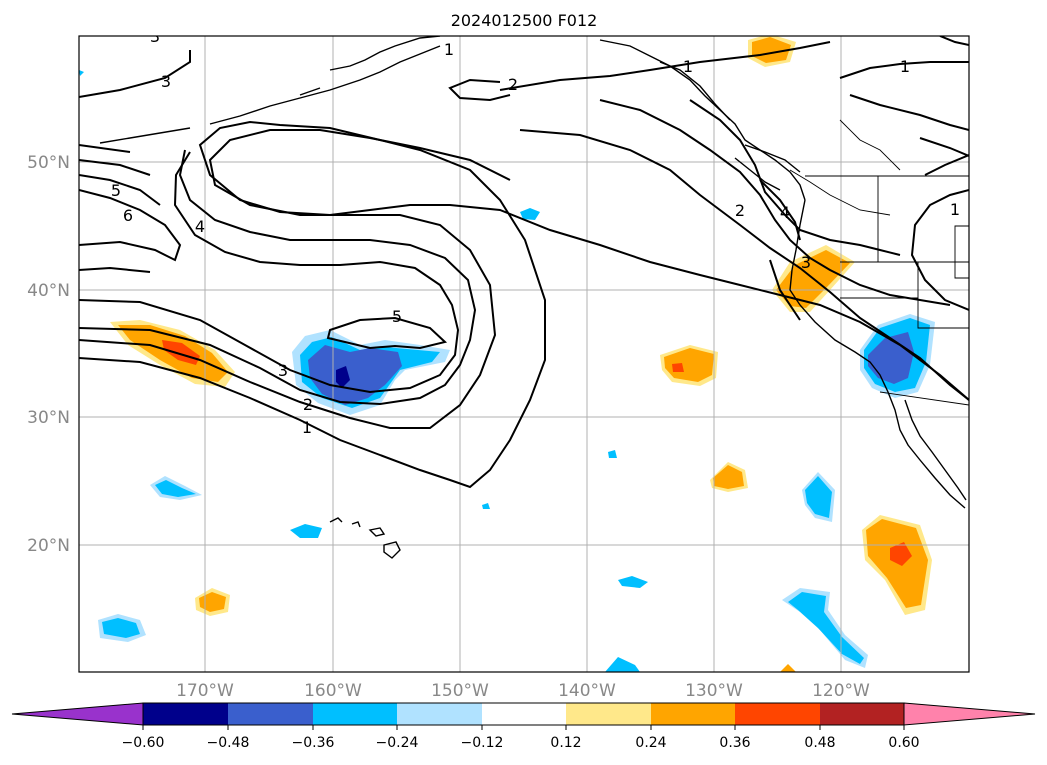 Image resolution: width=1047 pixels, height=765 pixels. I want to click on longitude-labels: 170°W 160°W 150°W 140°W 130°W 120°W, so click(523, 691).